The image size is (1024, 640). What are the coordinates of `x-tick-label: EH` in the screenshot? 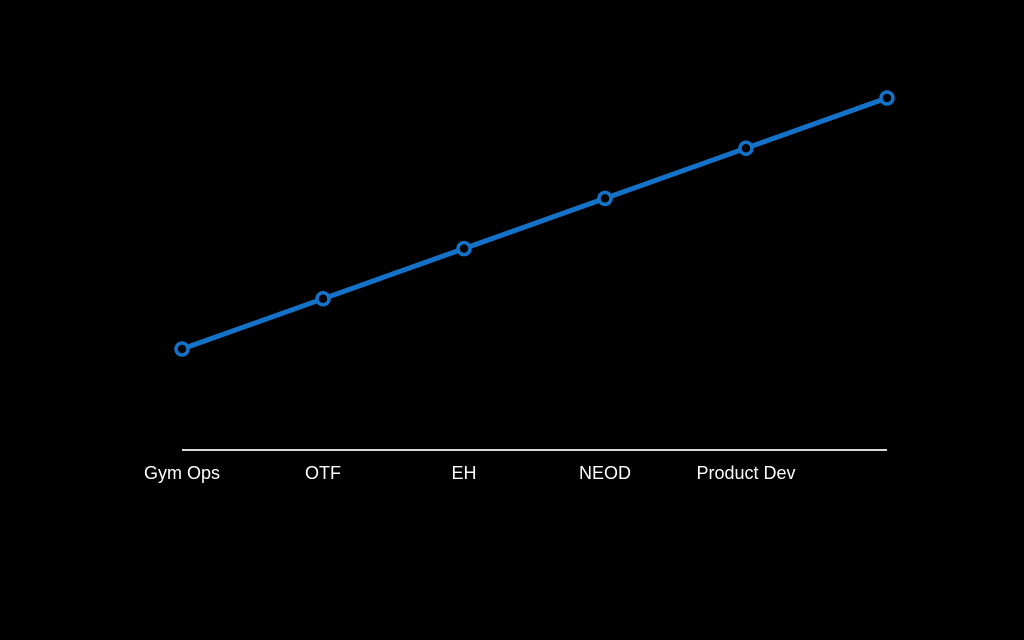 It's located at (463, 473).